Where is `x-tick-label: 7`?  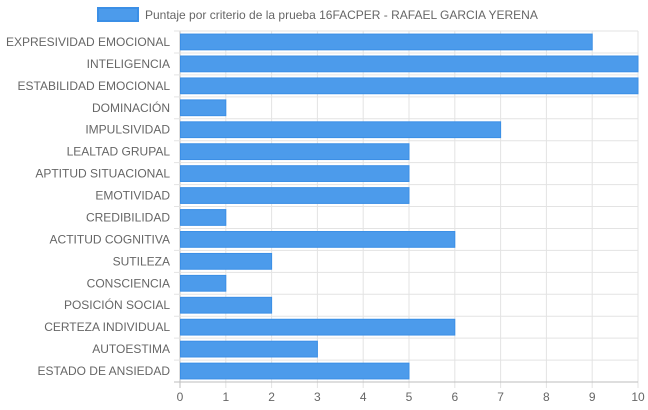 x-tick-label: 7 is located at coordinates (500, 397).